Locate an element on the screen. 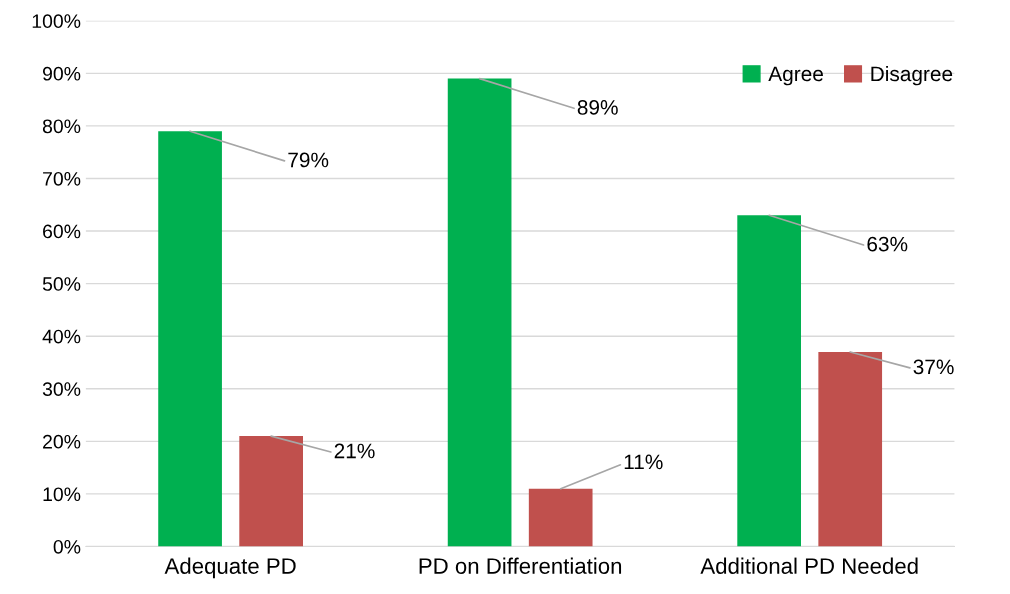  legend-label: Disagree is located at coordinates (912, 75).